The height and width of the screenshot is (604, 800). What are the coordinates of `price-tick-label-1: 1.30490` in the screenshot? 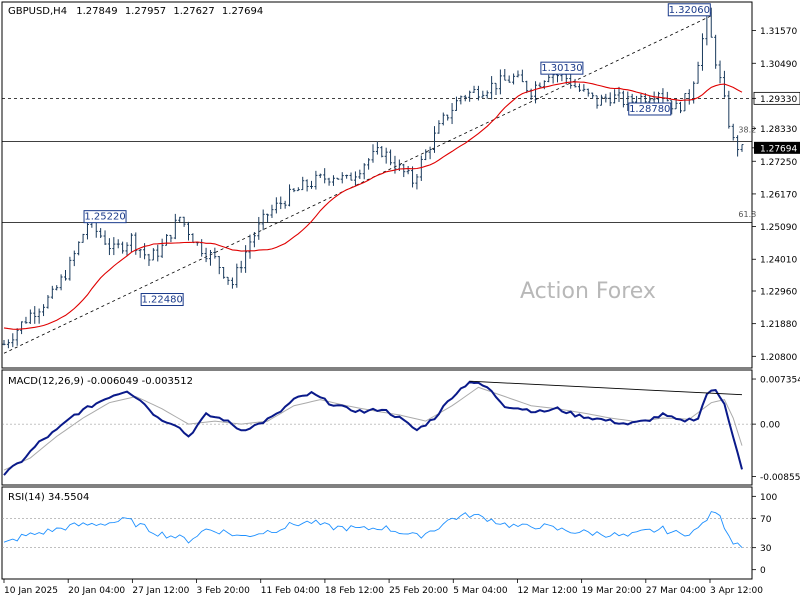 It's located at (778, 65).